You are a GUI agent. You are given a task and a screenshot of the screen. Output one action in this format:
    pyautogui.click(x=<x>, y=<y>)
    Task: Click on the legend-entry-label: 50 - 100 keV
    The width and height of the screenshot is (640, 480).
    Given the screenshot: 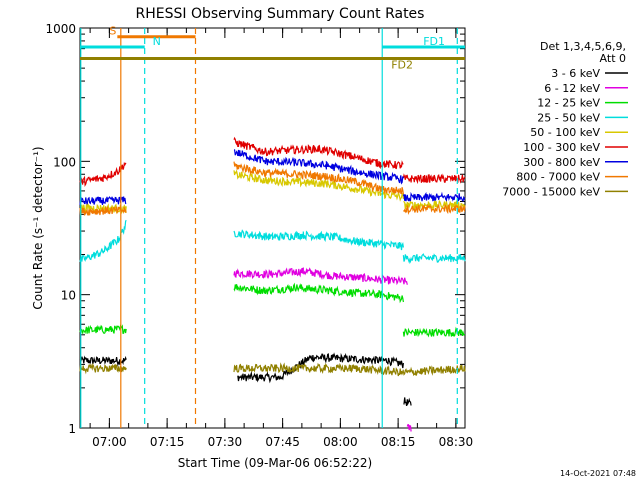 What is the action you would take?
    pyautogui.click(x=565, y=132)
    